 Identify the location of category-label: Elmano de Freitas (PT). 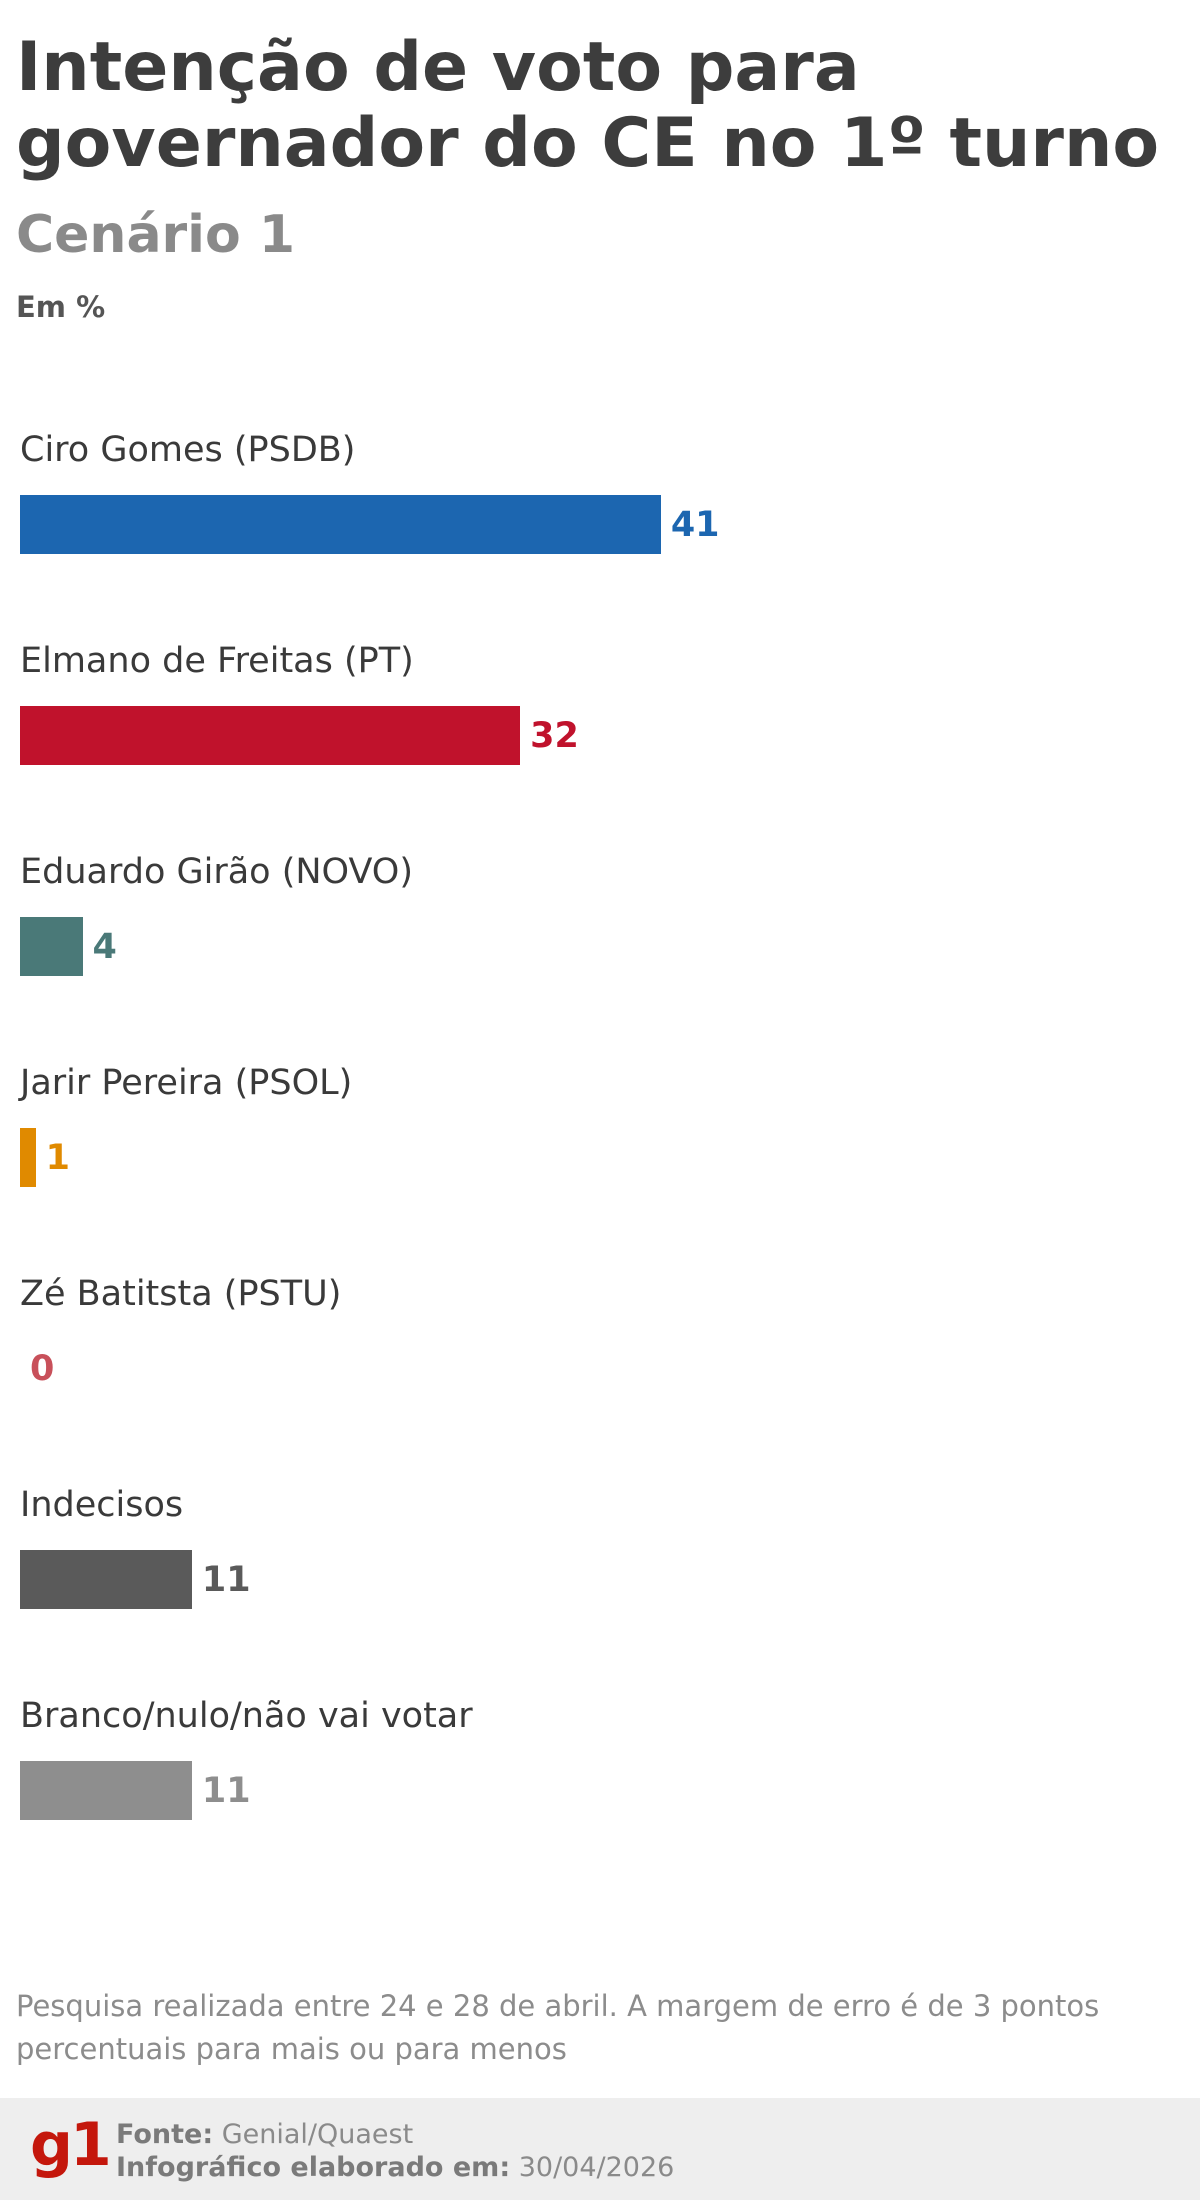
(217, 661).